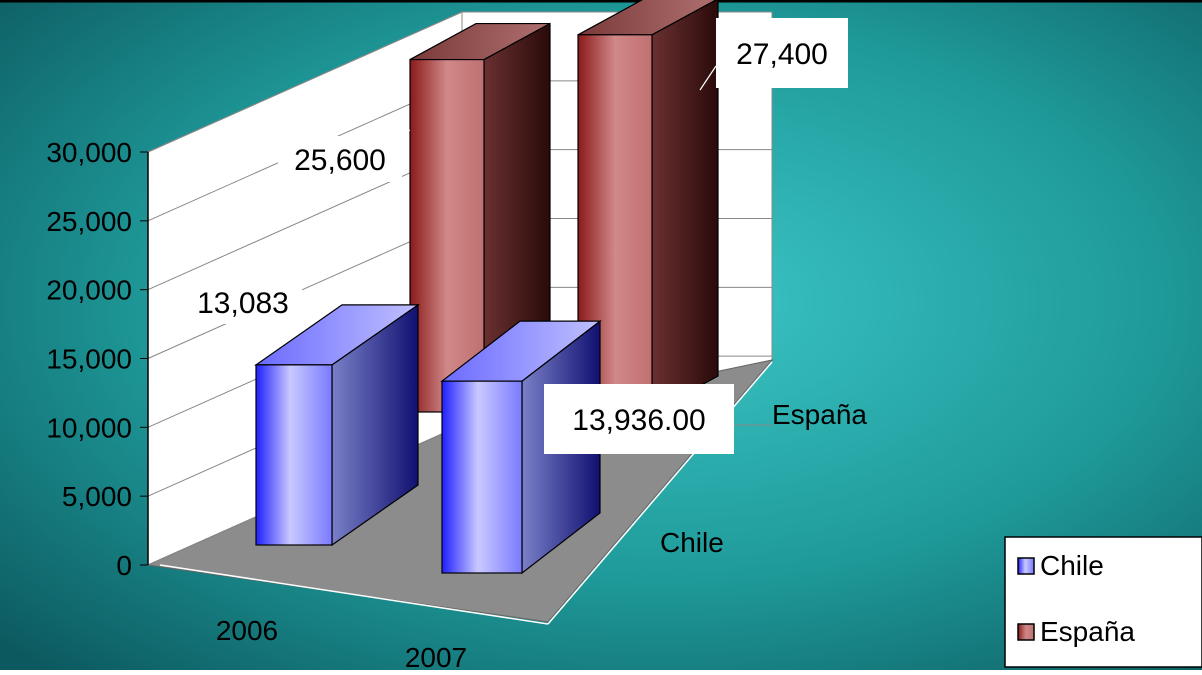  I want to click on y-axis: 0 5,000 10,000 15,000 20,000 25,000 30,000, so click(97, 359).